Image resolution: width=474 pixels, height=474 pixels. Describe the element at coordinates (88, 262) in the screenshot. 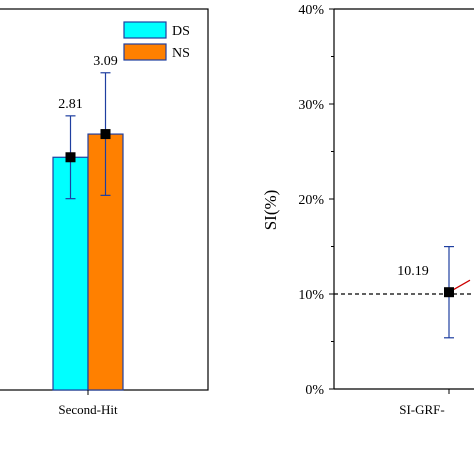

I see `left-bars-group` at that location.